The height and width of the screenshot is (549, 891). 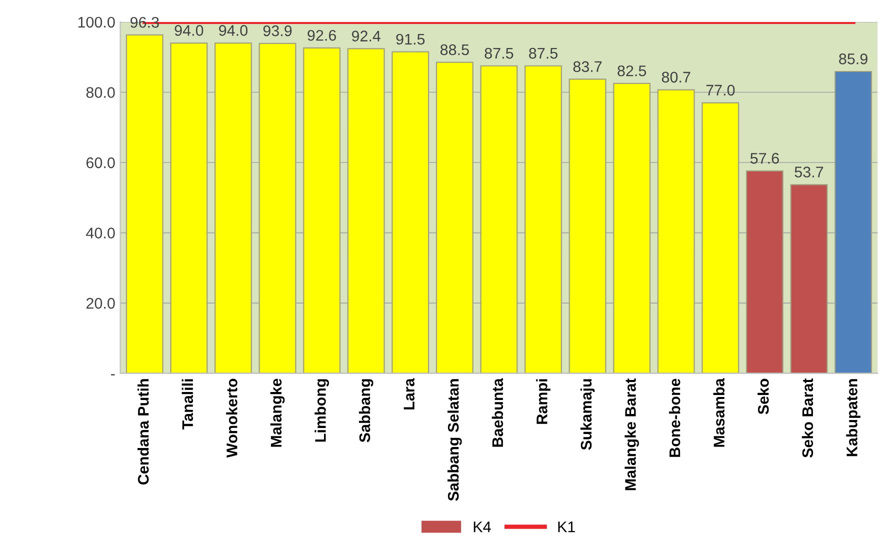 What do you see at coordinates (809, 172) in the screenshot?
I see `data-label: 53.7` at bounding box center [809, 172].